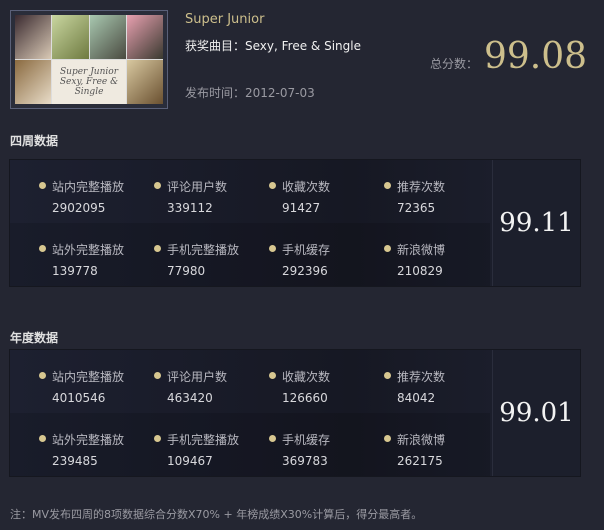  Describe the element at coordinates (190, 398) in the screenshot. I see `stat-value: 463420` at that location.